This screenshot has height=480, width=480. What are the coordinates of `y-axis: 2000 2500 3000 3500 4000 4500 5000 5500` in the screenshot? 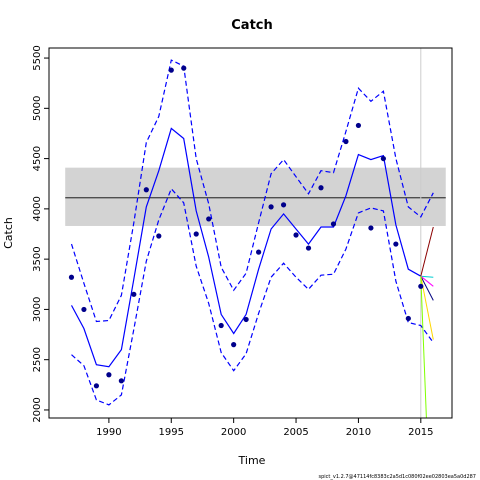 It's located at (40, 234).